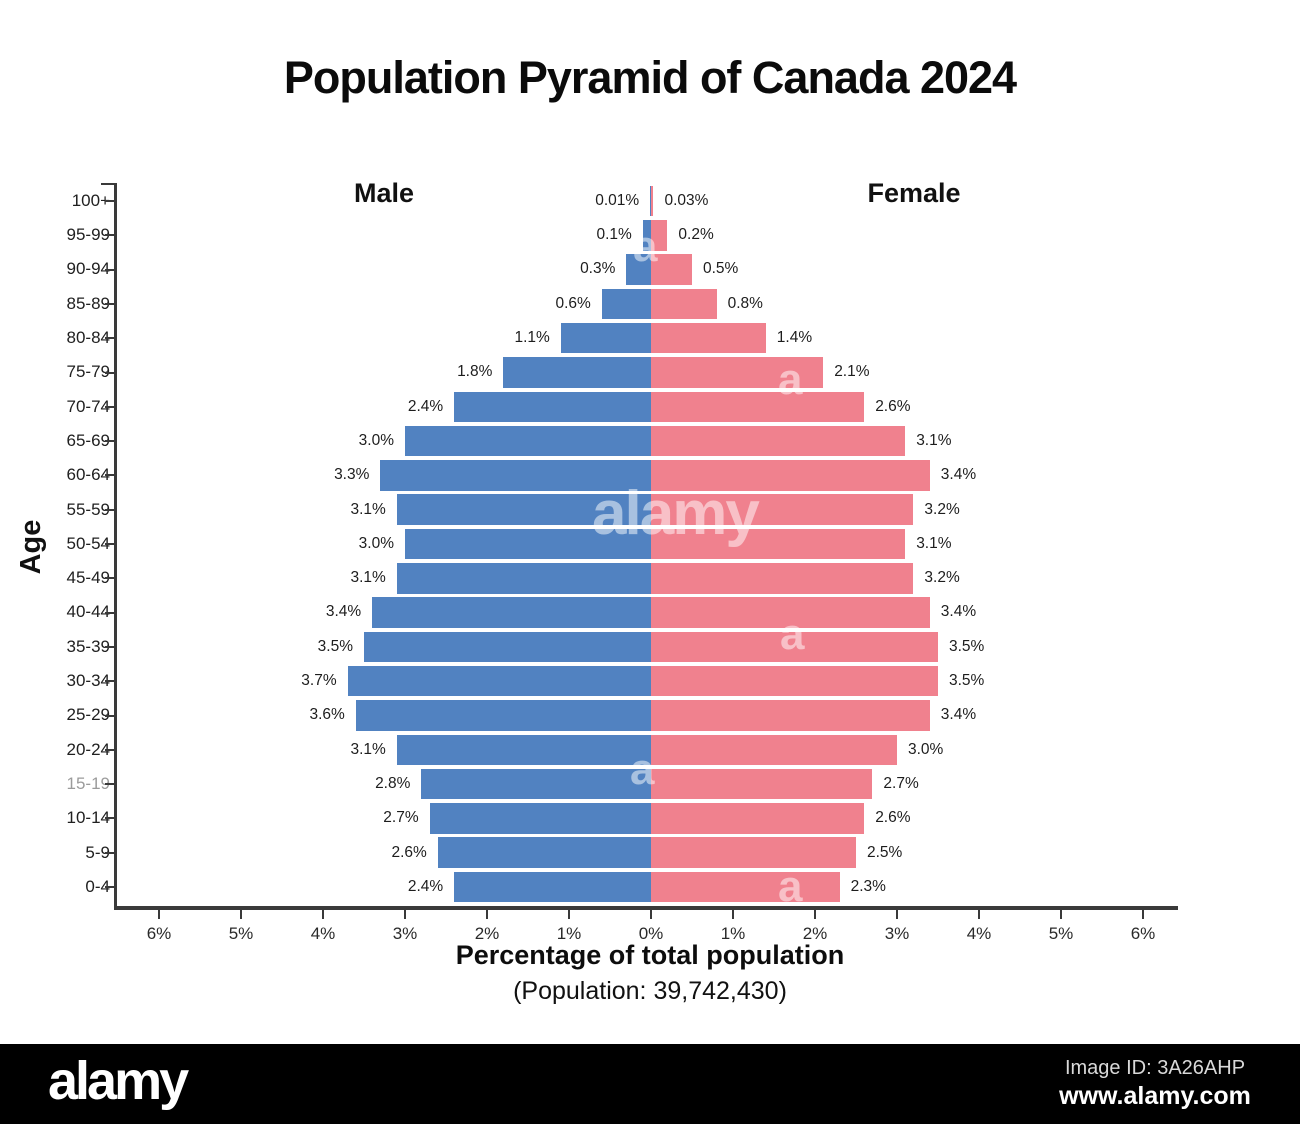 This screenshot has width=1300, height=1124. I want to click on female-value-label: 3.4%, so click(958, 715).